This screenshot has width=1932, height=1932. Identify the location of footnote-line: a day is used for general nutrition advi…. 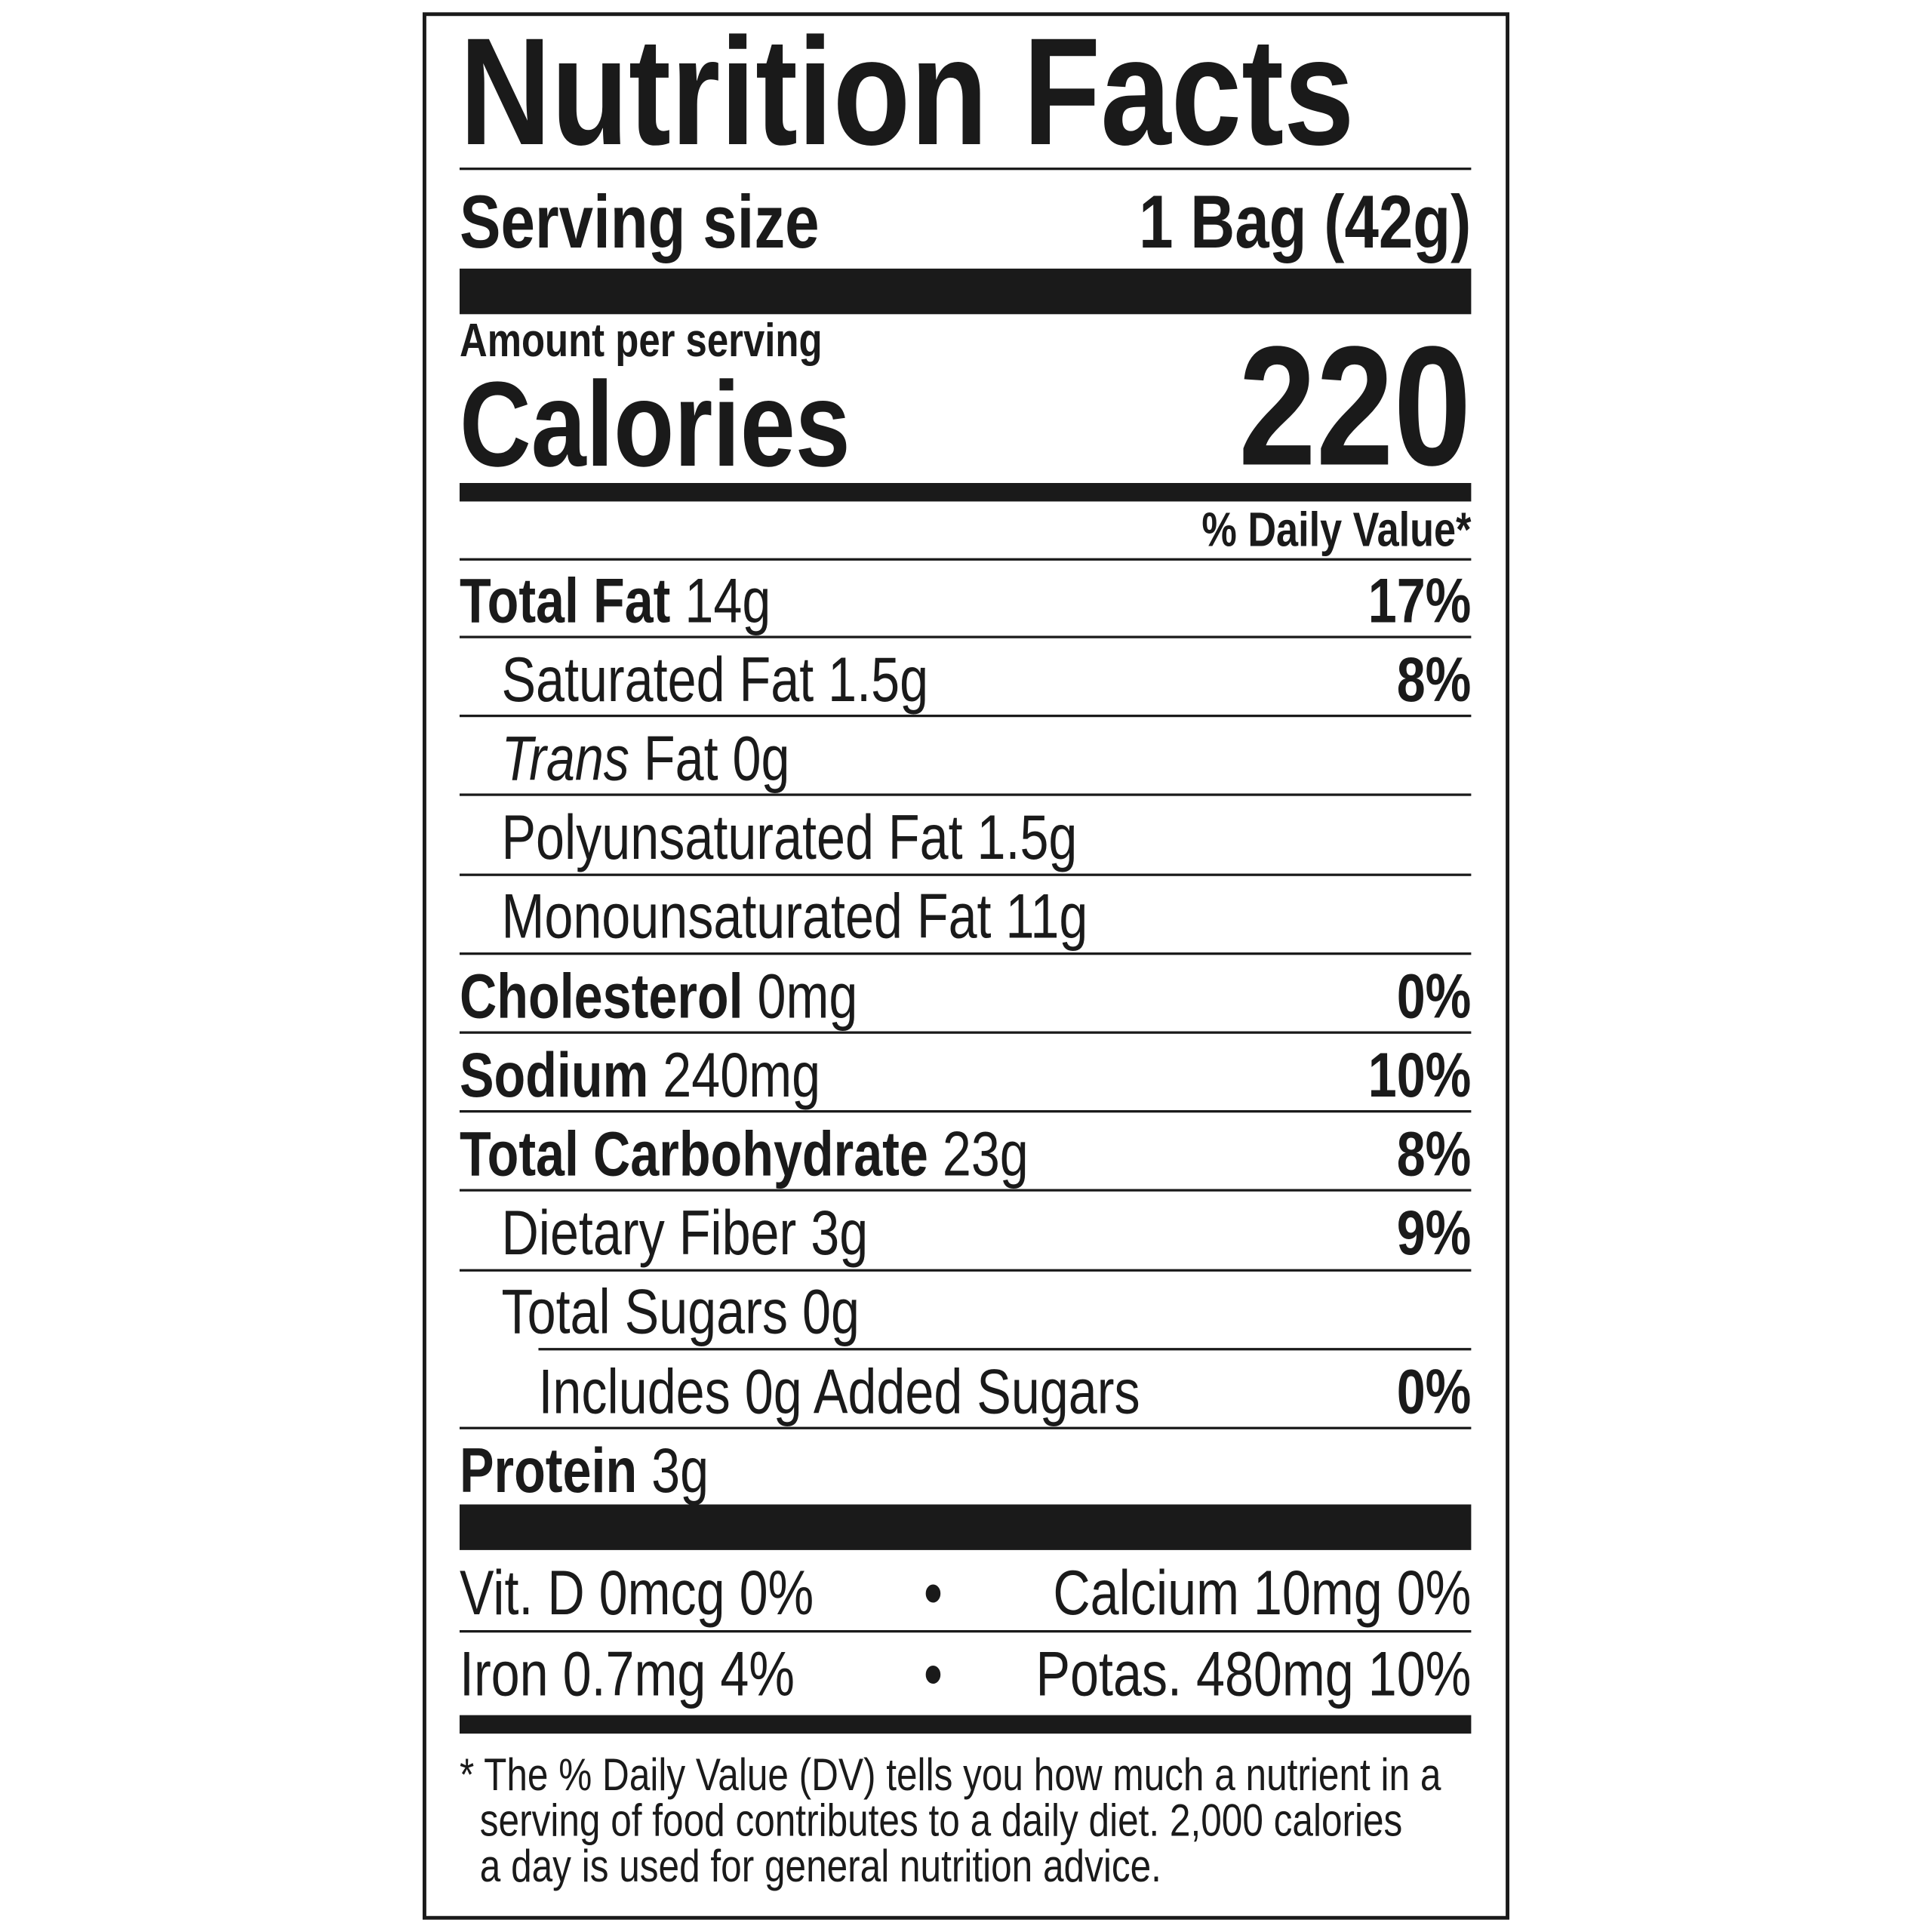
(820, 1866).